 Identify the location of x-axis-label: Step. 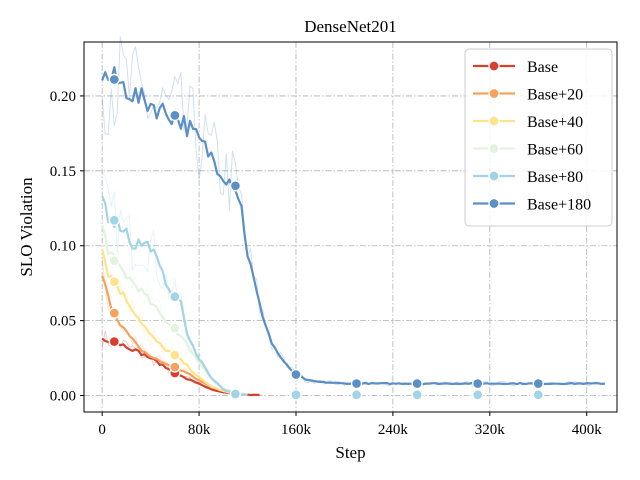
(350, 452).